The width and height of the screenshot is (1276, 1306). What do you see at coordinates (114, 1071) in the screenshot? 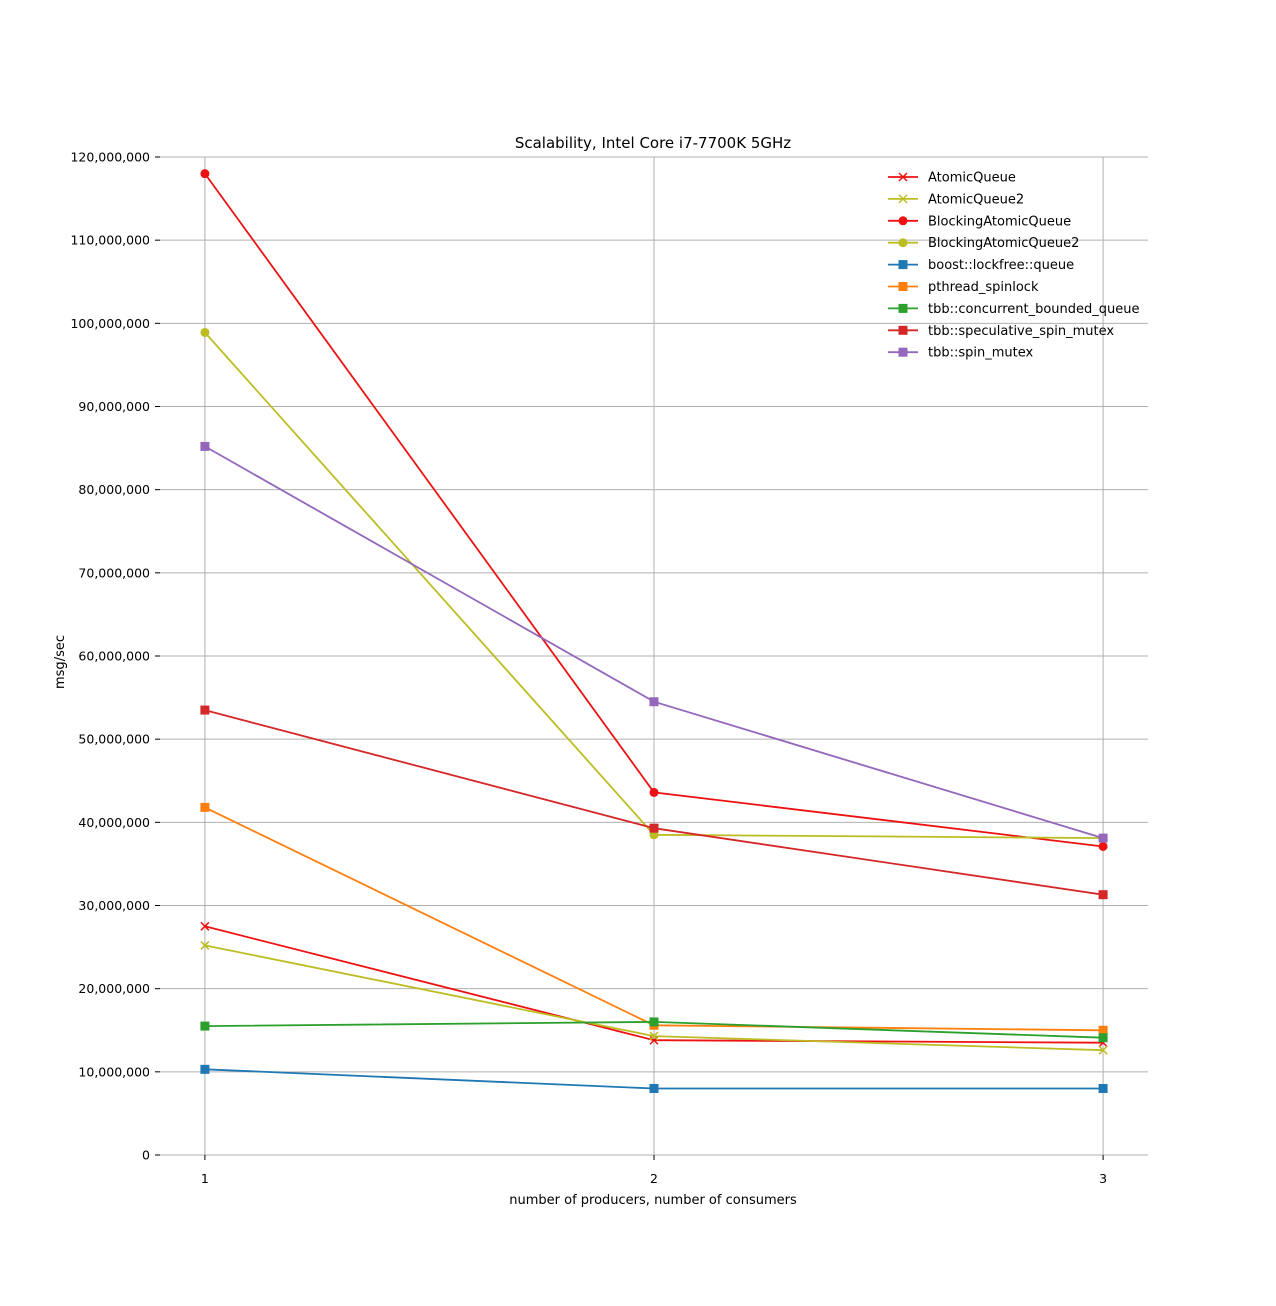
I see `y-tick-label: 10,000,000` at bounding box center [114, 1071].